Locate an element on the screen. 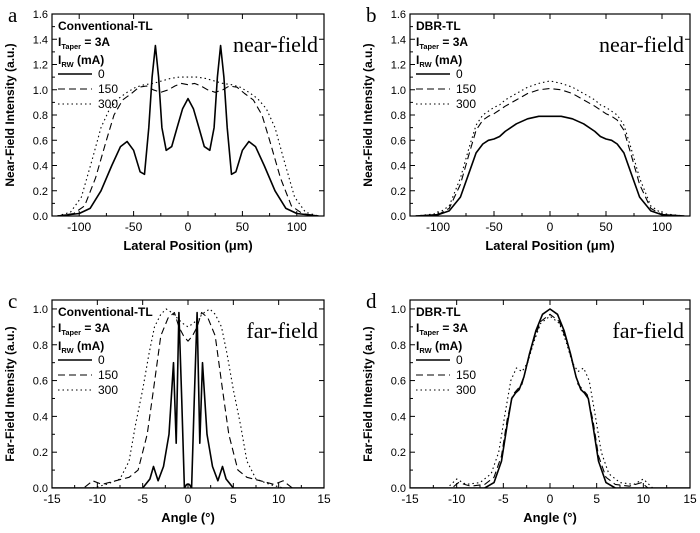 Image resolution: width=700 pixels, height=533 pixels. panel-letter: c is located at coordinates (12, 301).